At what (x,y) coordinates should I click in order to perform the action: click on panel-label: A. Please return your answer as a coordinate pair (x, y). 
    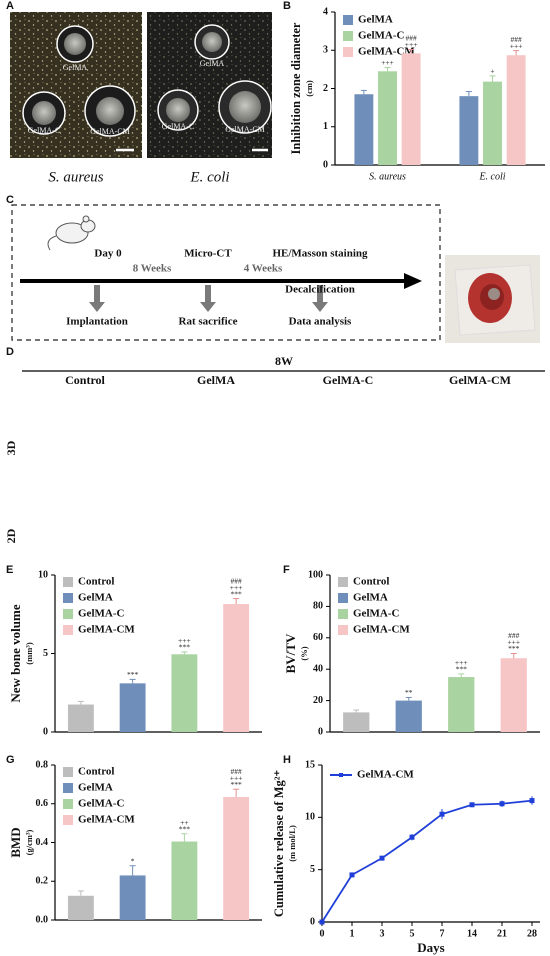
    Looking at the image, I should click on (10, 6).